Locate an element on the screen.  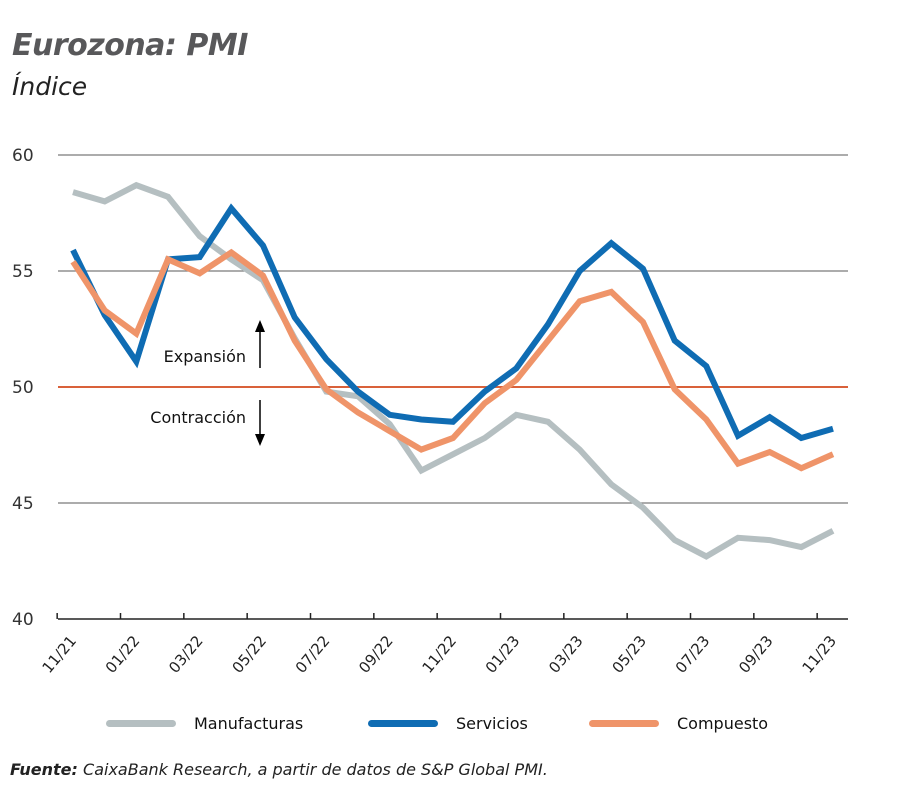
legend-swatch-servicios is located at coordinates (403, 723).